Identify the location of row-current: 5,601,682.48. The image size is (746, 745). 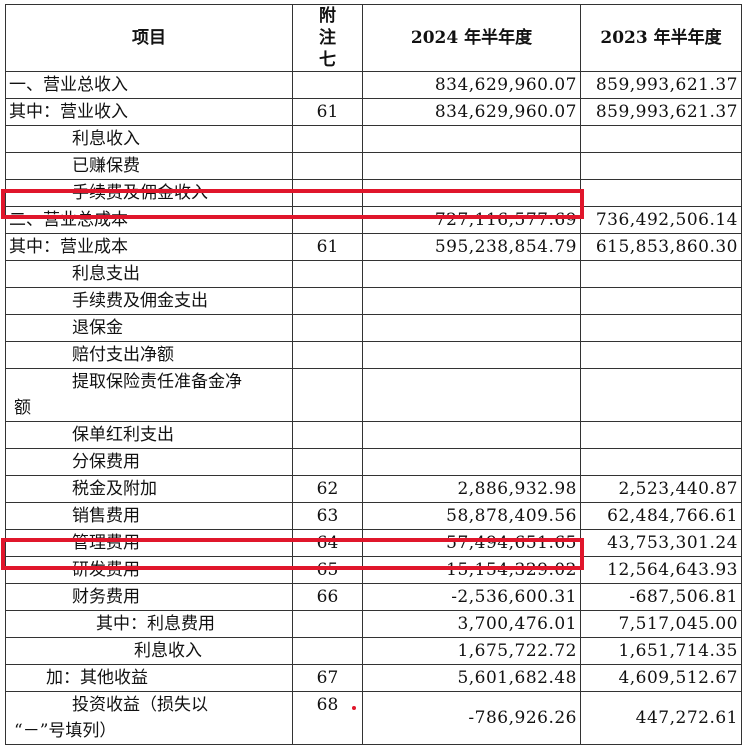
(471, 678).